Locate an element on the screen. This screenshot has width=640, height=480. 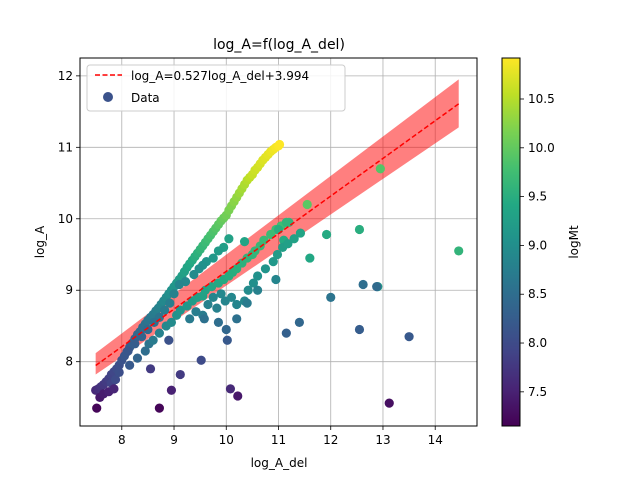
colorbar-gradient is located at coordinates (511, 242).